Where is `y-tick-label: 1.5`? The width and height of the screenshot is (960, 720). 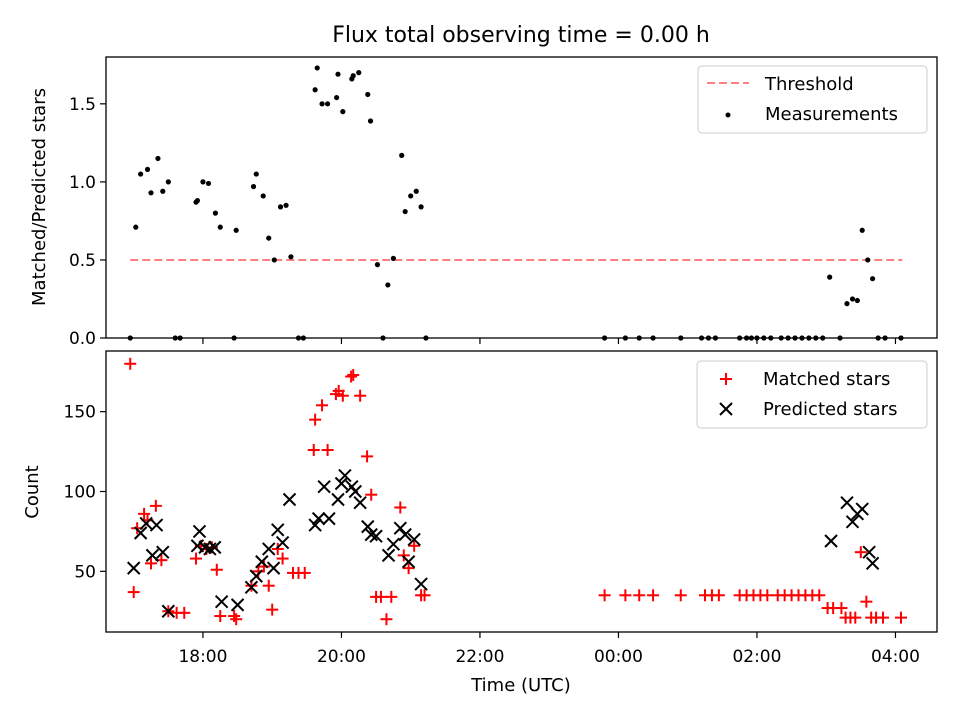 y-tick-label: 1.5 is located at coordinates (82, 105).